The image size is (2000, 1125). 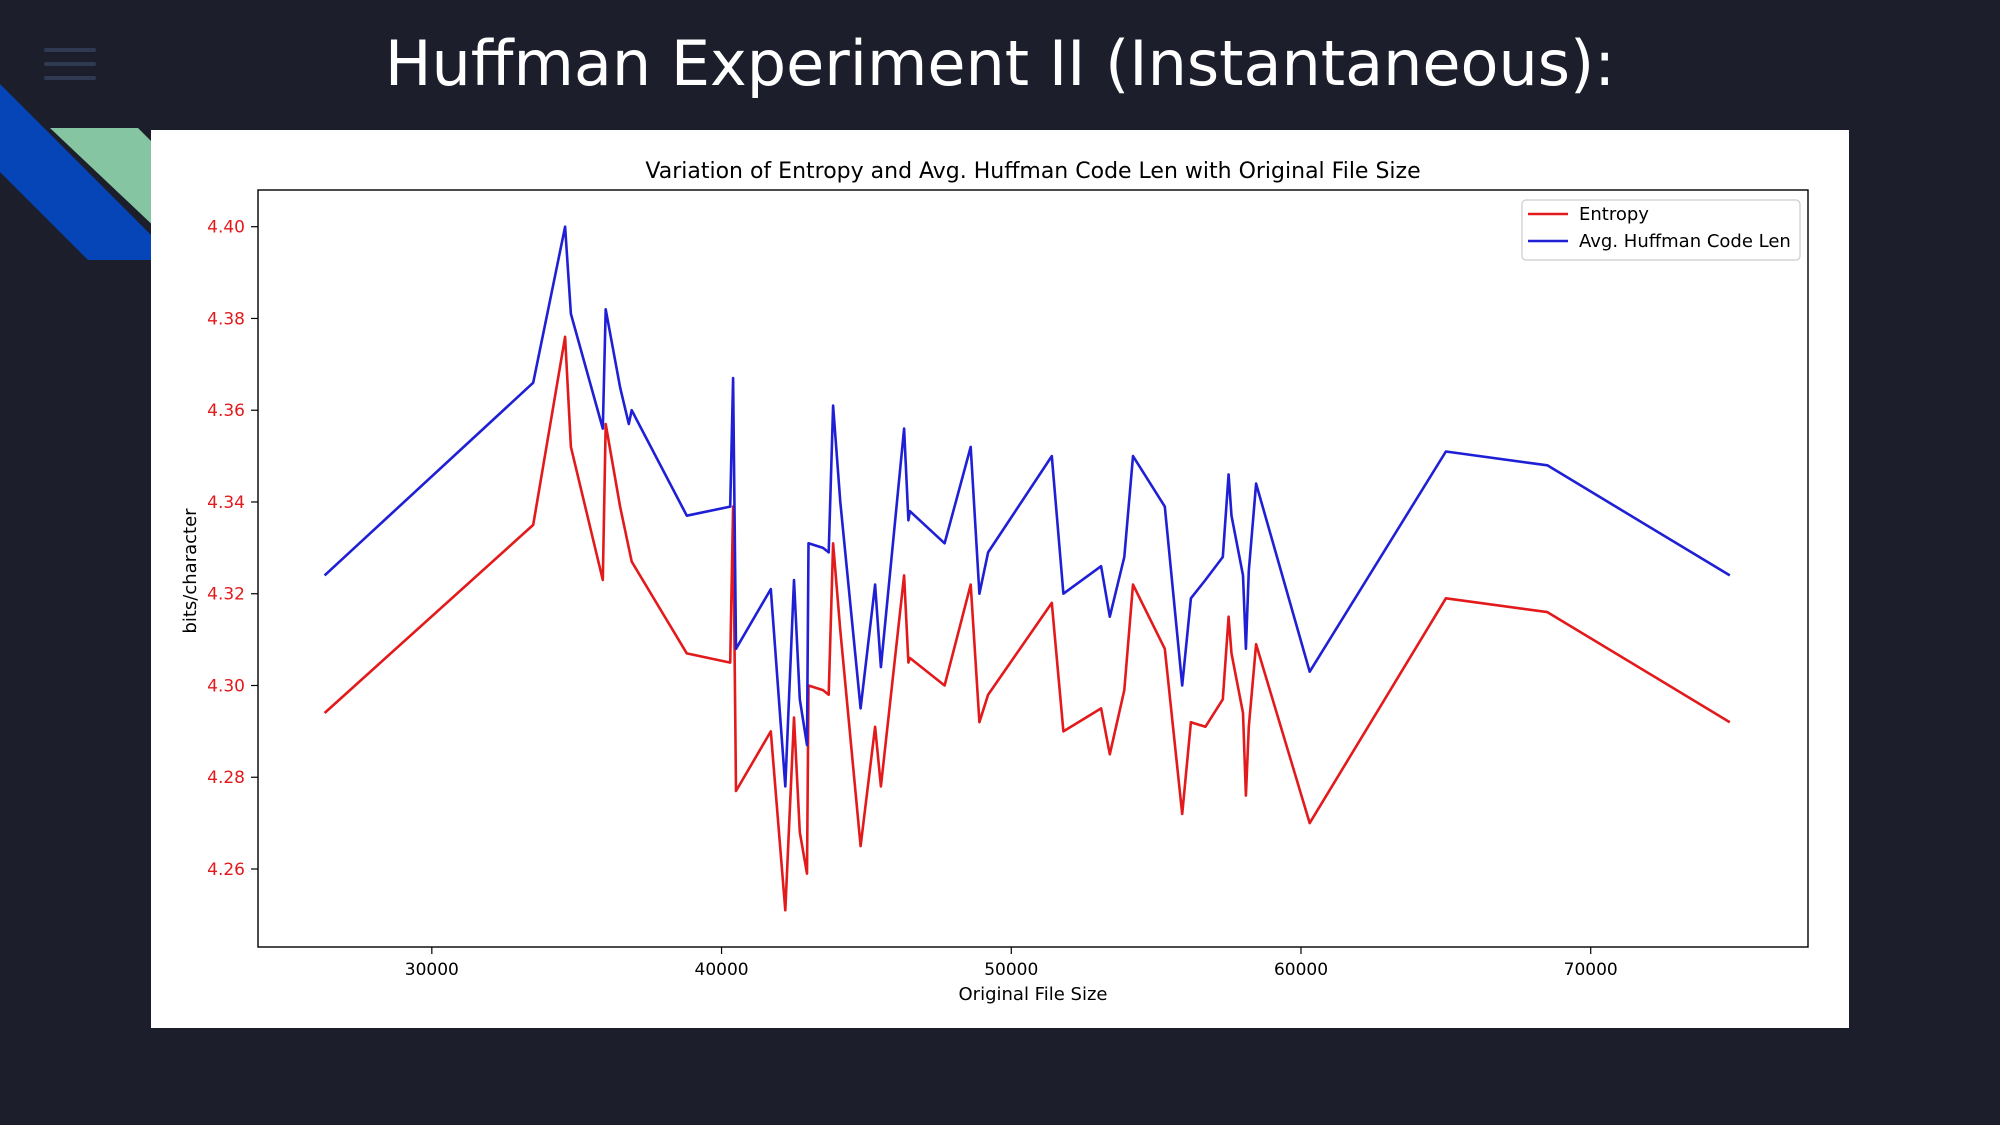 What do you see at coordinates (1614, 214) in the screenshot?
I see `legend-label-entropy: Entropy` at bounding box center [1614, 214].